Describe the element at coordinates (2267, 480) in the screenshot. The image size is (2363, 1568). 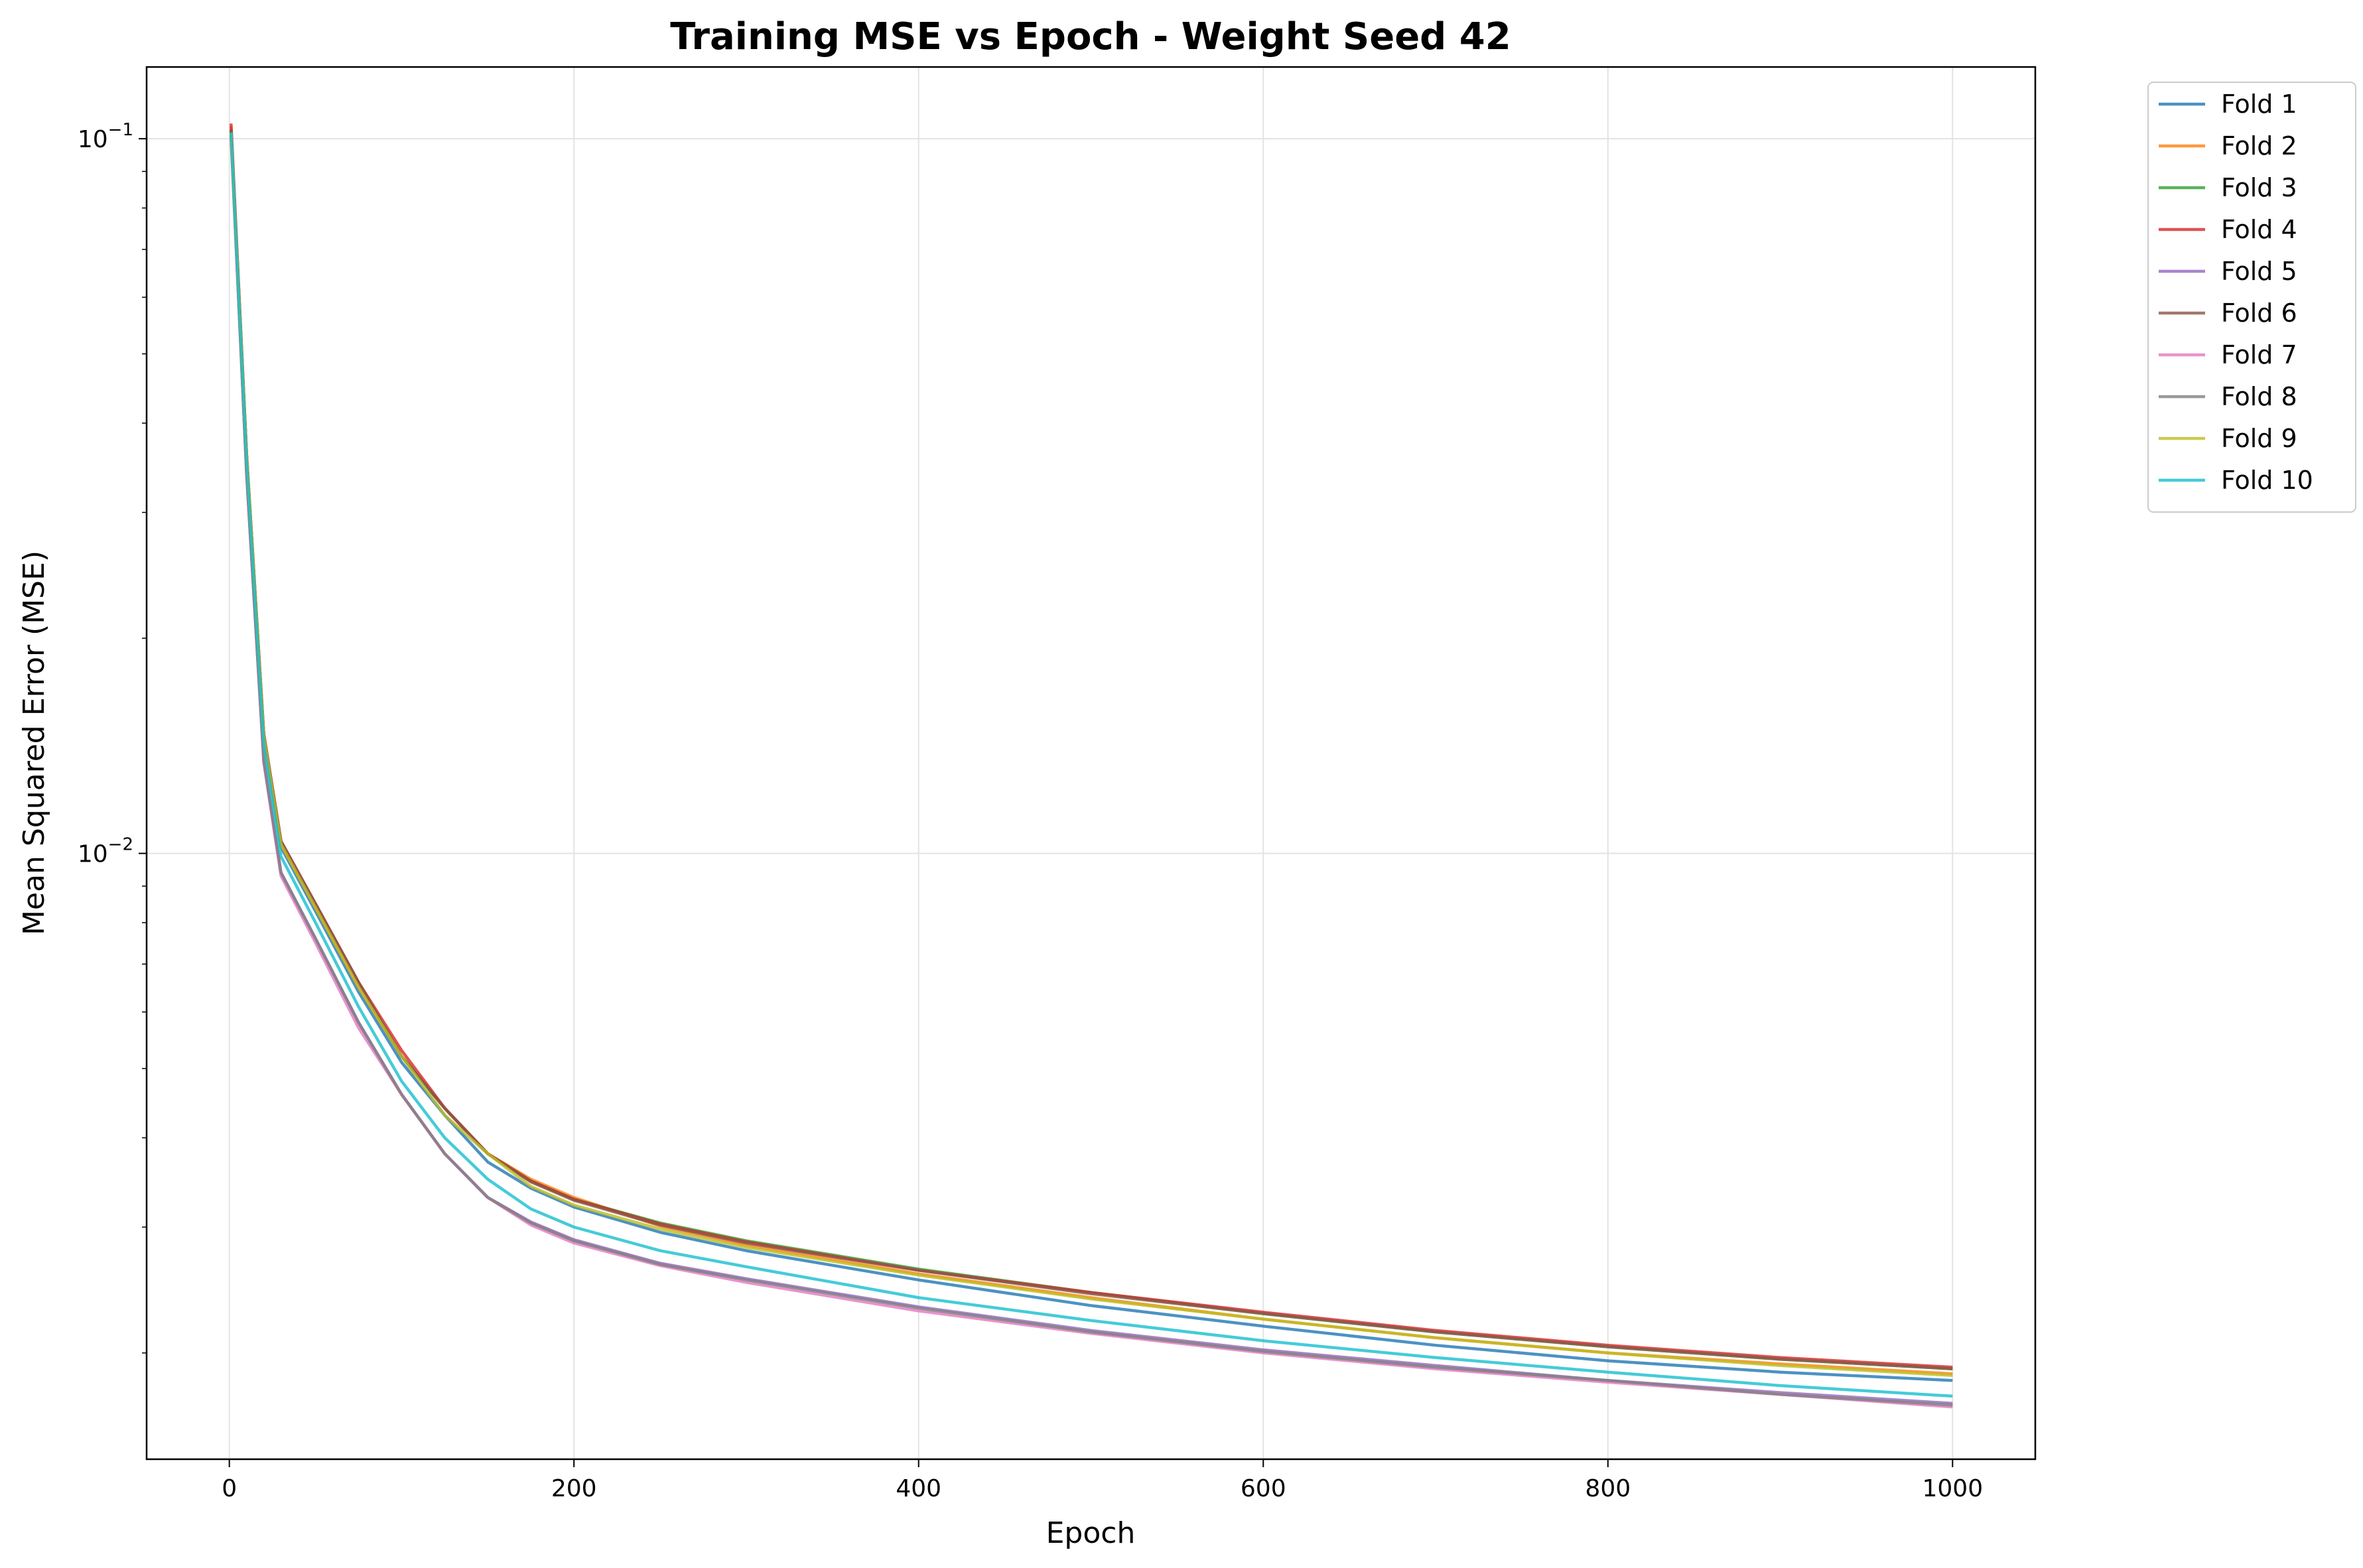
I see `legend-label: Fold 10` at that location.